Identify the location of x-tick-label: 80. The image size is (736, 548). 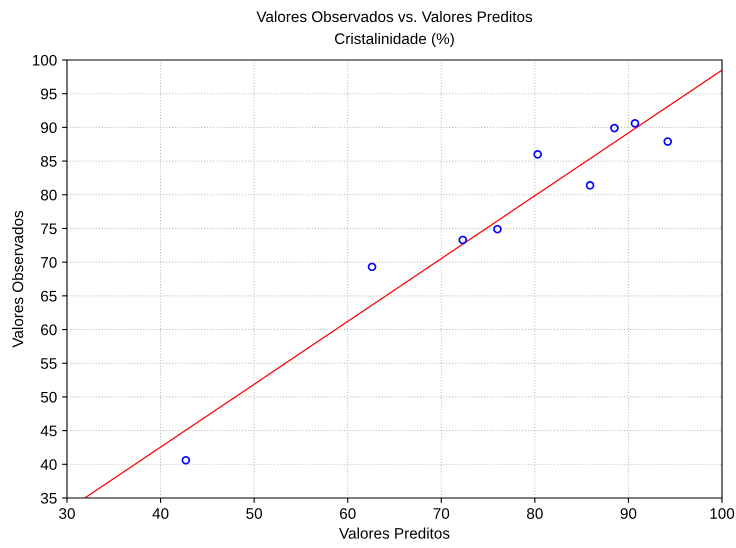
(535, 513).